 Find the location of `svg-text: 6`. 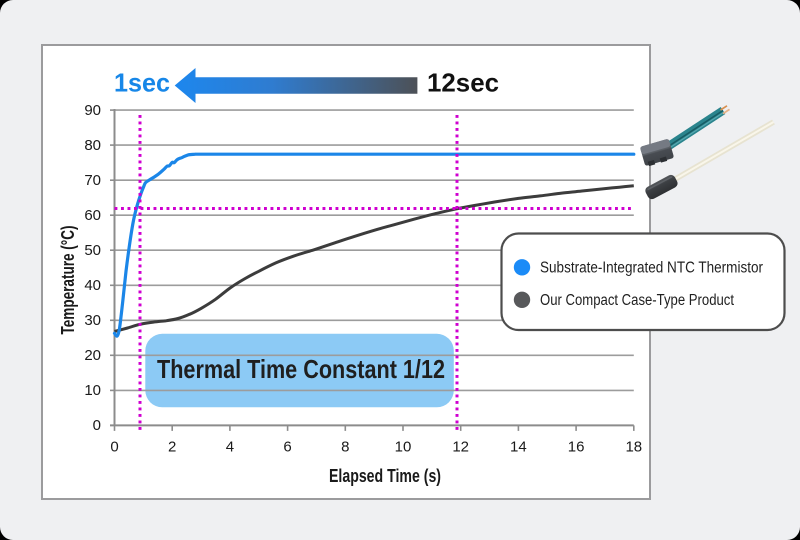

svg-text: 6 is located at coordinates (287, 447).